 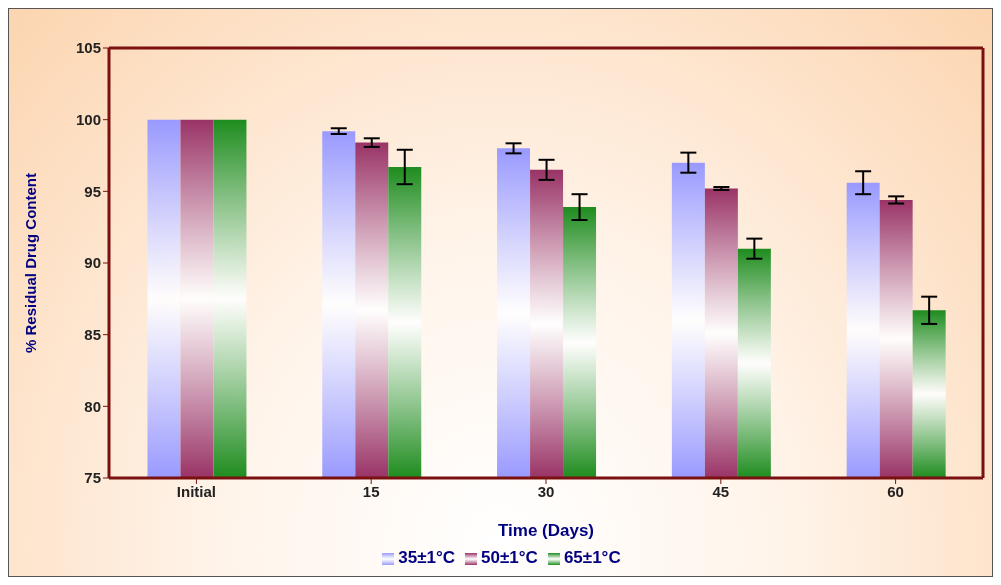 What do you see at coordinates (895, 491) in the screenshot?
I see `x-tick-label: 60` at bounding box center [895, 491].